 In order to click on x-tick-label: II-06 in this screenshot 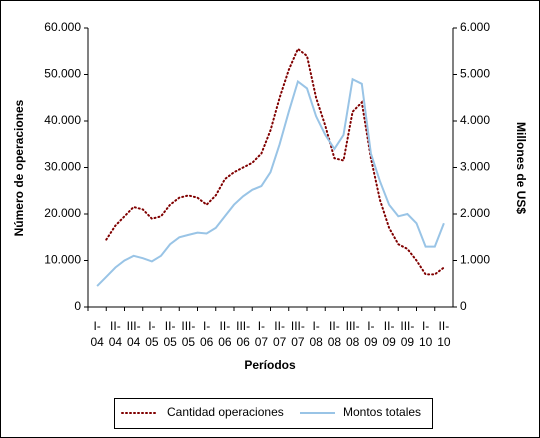, I will do `click(225, 334)`.